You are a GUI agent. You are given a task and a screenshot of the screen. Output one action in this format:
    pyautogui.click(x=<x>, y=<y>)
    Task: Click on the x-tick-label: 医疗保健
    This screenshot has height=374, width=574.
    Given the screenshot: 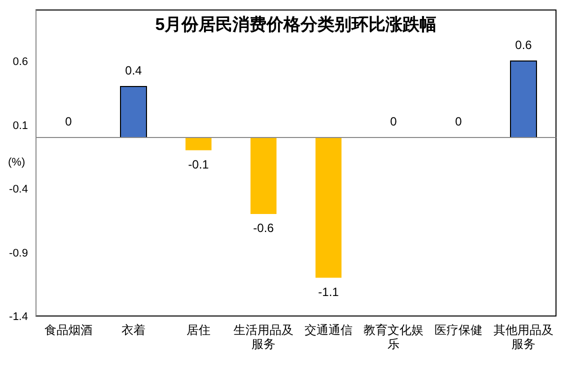 What is the action you would take?
    pyautogui.click(x=458, y=330)
    